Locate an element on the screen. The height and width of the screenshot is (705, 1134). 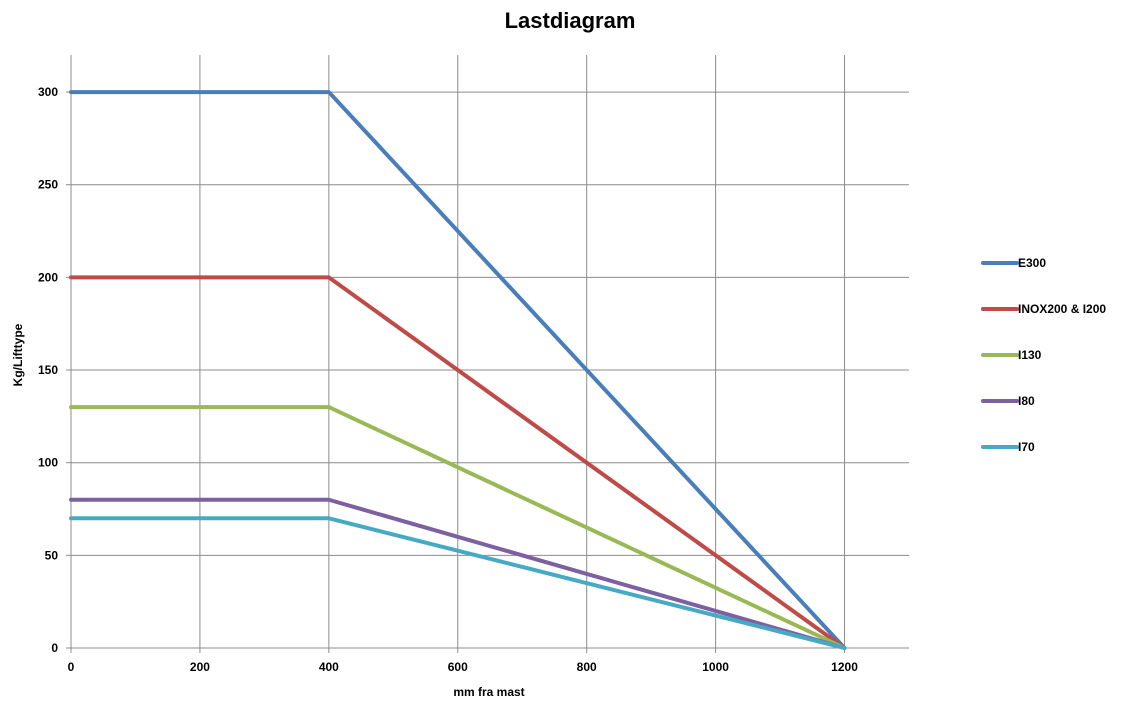
legend-label: I130 is located at coordinates (1030, 355).